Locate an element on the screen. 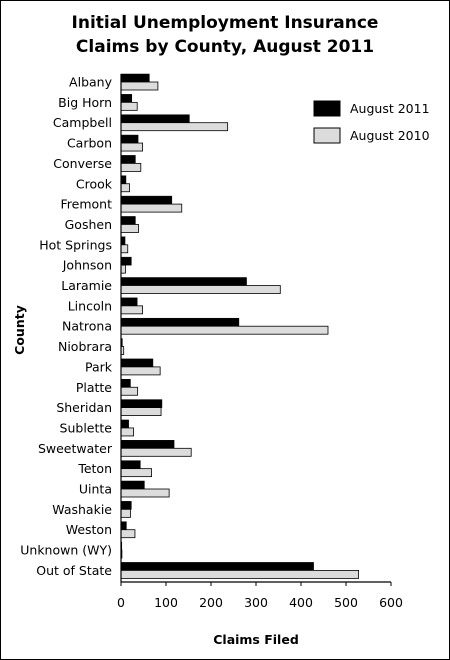  x-tick-label-600: 600 is located at coordinates (391, 602).